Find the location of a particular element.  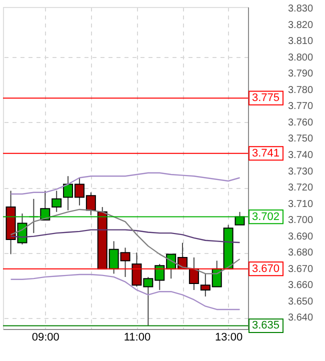

y-tick-label: 3.650 is located at coordinates (301, 302).